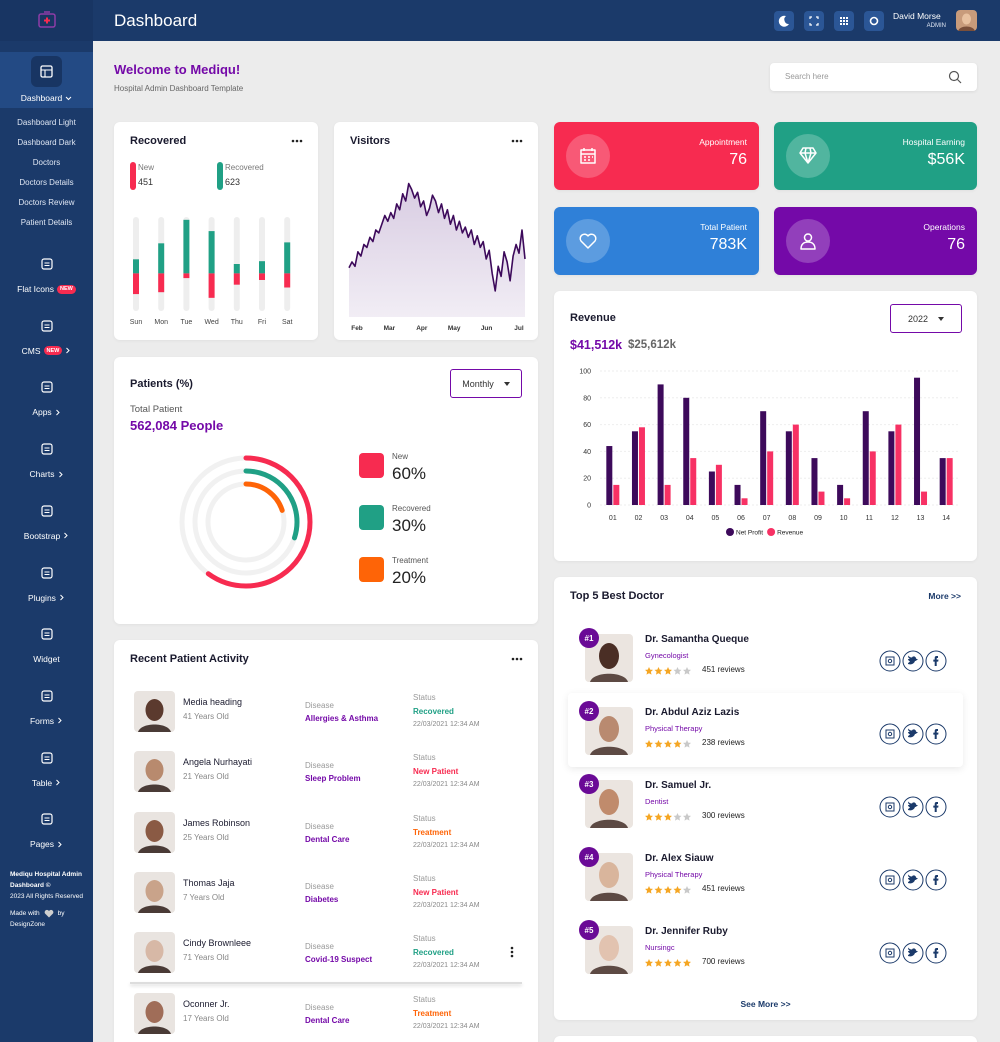 This screenshot has height=1042, width=1000. What do you see at coordinates (944, 596) in the screenshot?
I see `more-link: More >>` at bounding box center [944, 596].